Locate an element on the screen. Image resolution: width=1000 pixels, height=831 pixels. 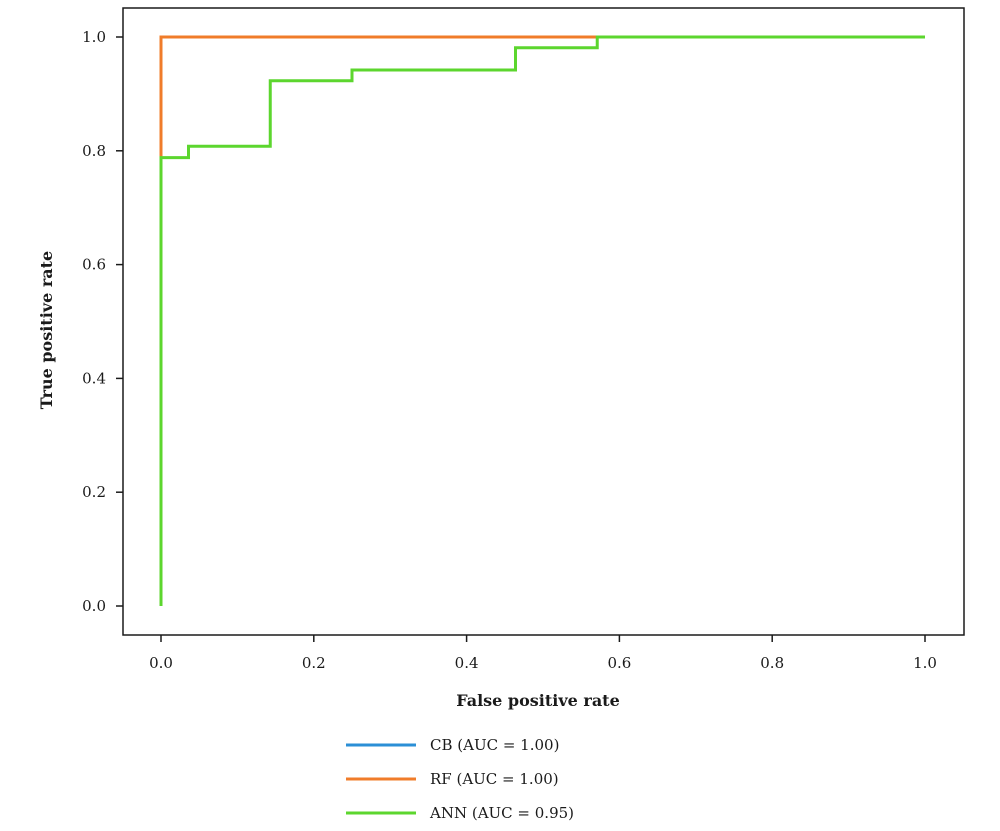
y-tick-label: 1.0 is located at coordinates (94, 37).